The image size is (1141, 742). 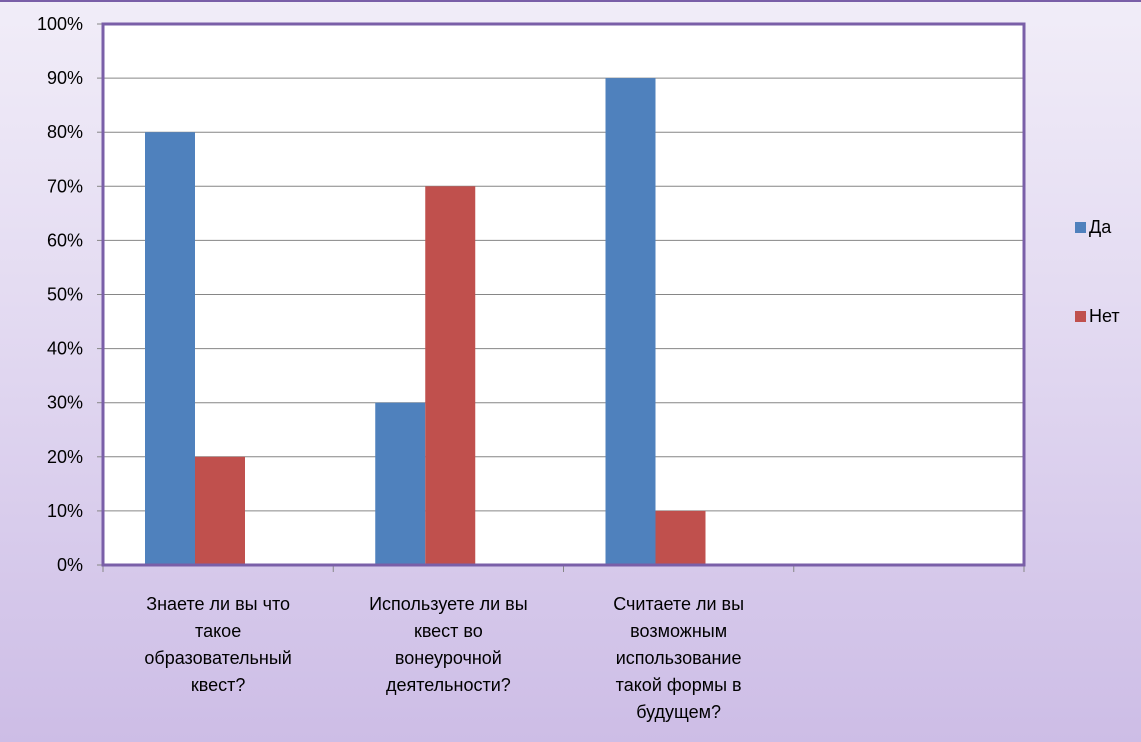 I want to click on y-tick-label: 50%, so click(x=65, y=295).